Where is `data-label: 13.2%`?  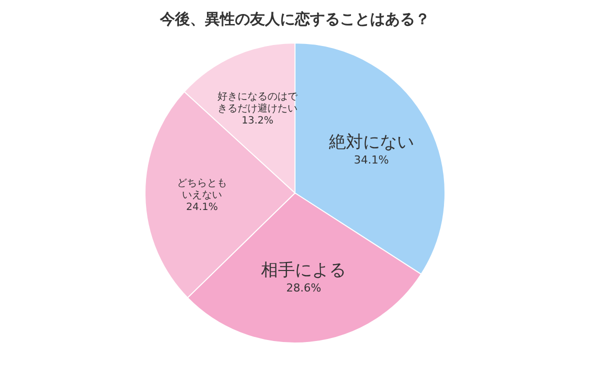
data-label: 13.2% is located at coordinates (258, 120).